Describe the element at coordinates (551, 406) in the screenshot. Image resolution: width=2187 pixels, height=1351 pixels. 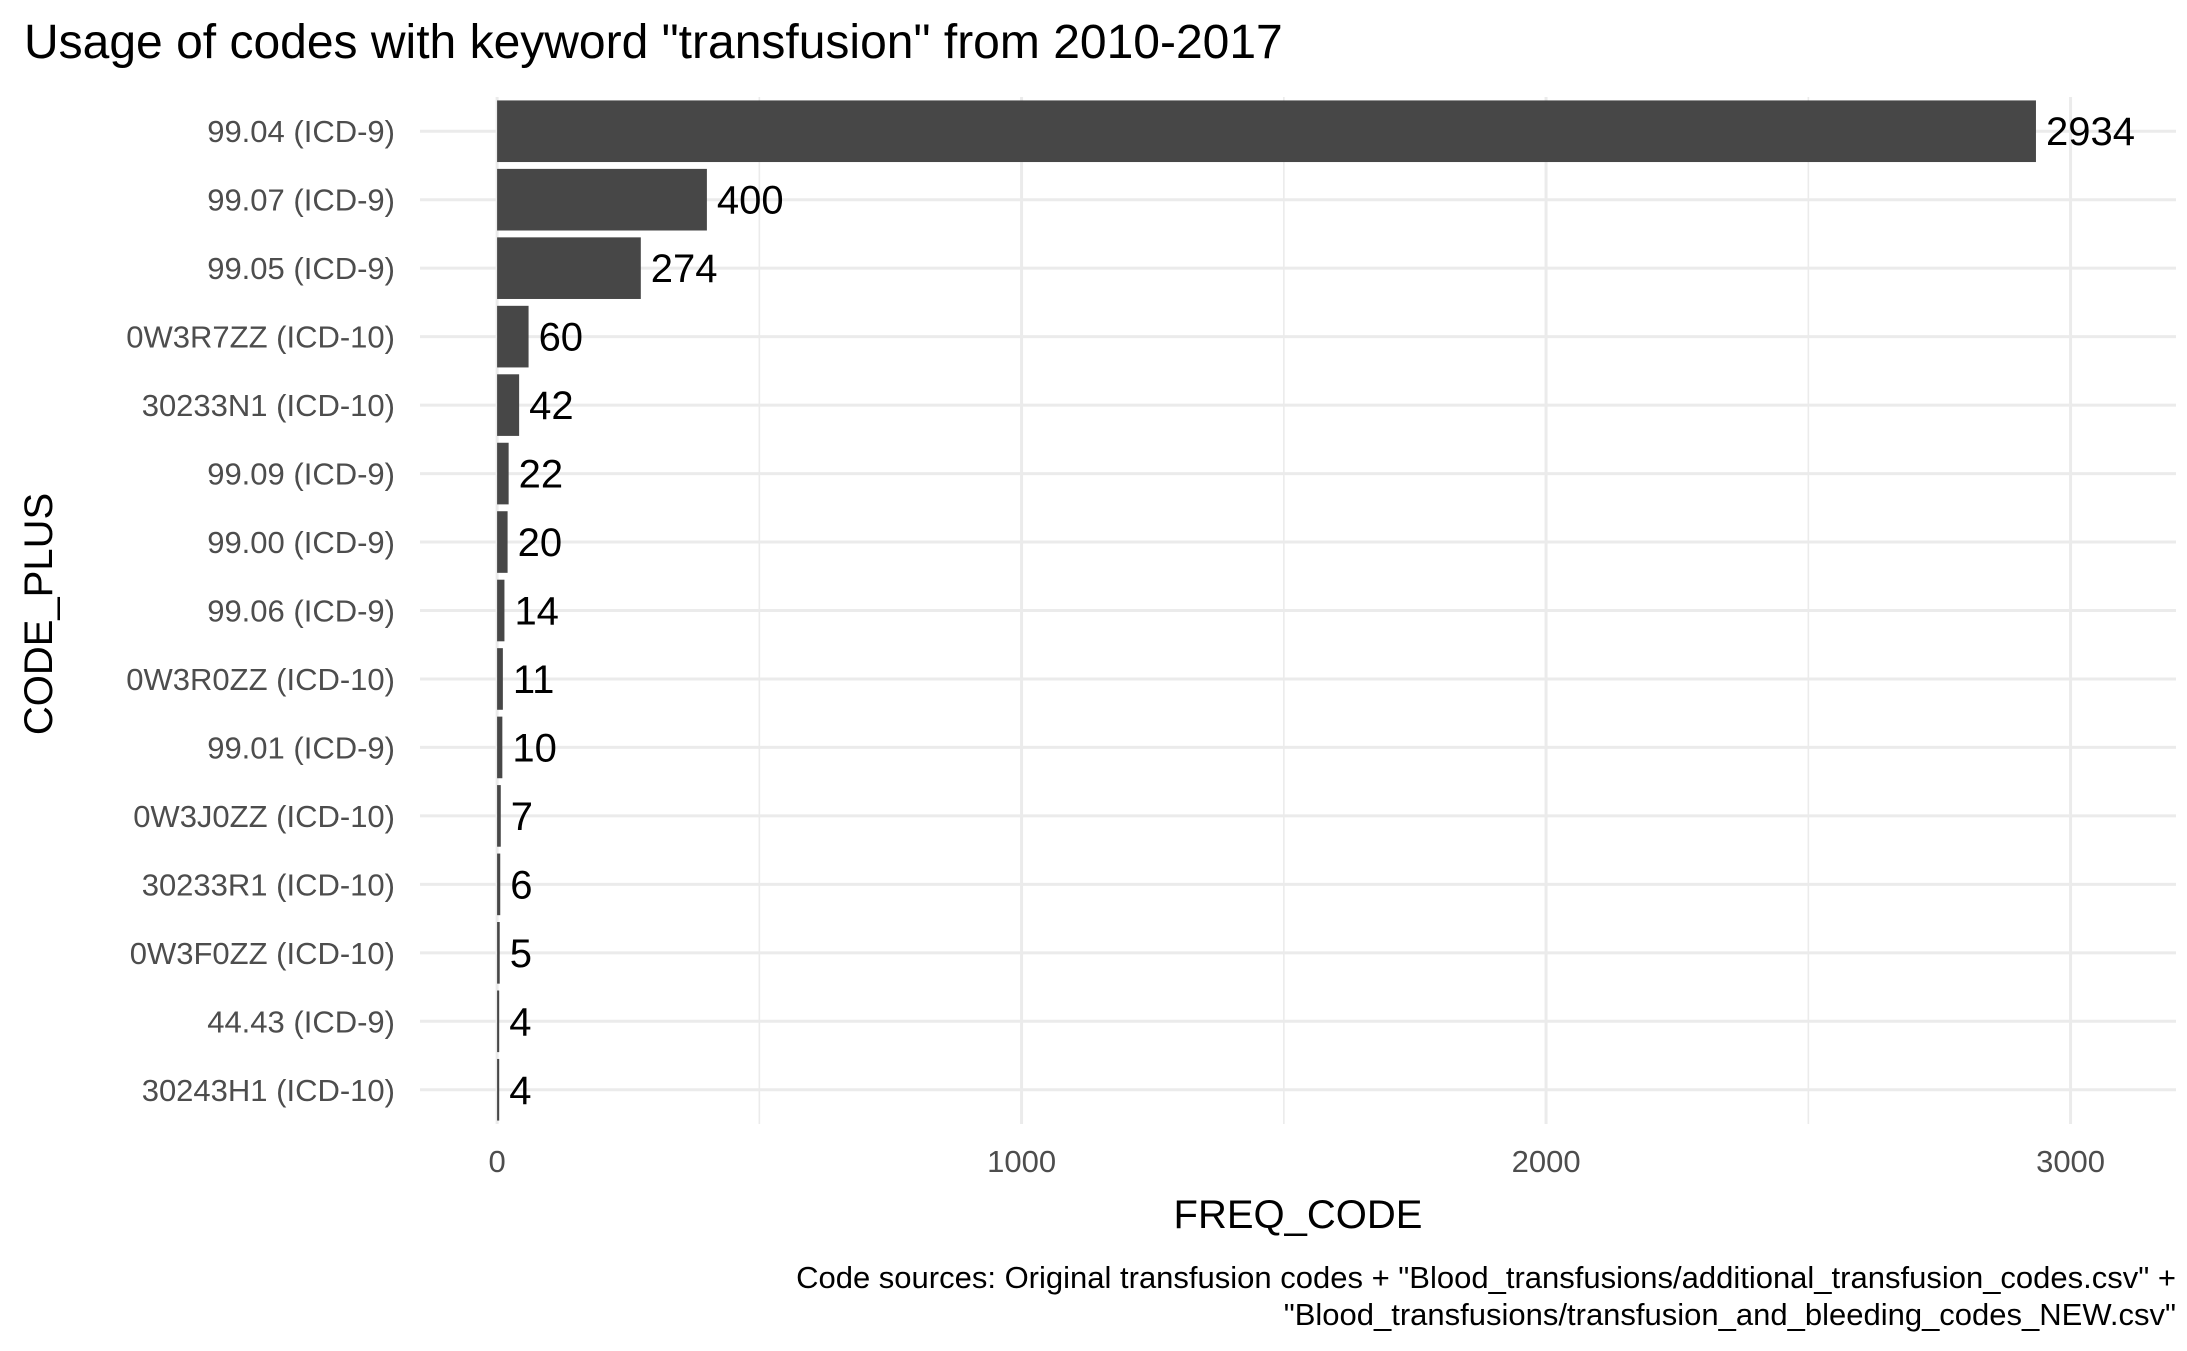
I see `data-label: 42` at that location.